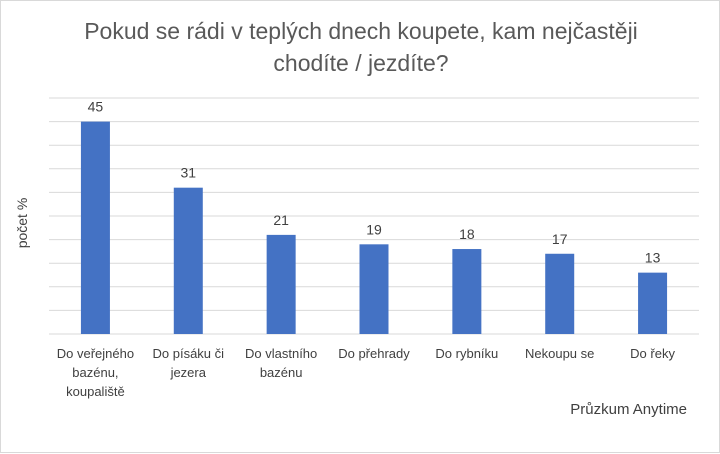 This screenshot has height=454, width=720. I want to click on category-label: Do přehrady, so click(374, 353).